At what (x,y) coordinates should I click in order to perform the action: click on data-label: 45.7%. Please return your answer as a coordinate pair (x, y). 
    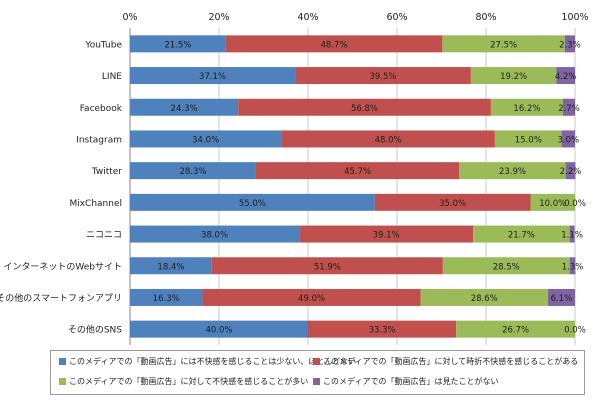
    Looking at the image, I should click on (357, 172).